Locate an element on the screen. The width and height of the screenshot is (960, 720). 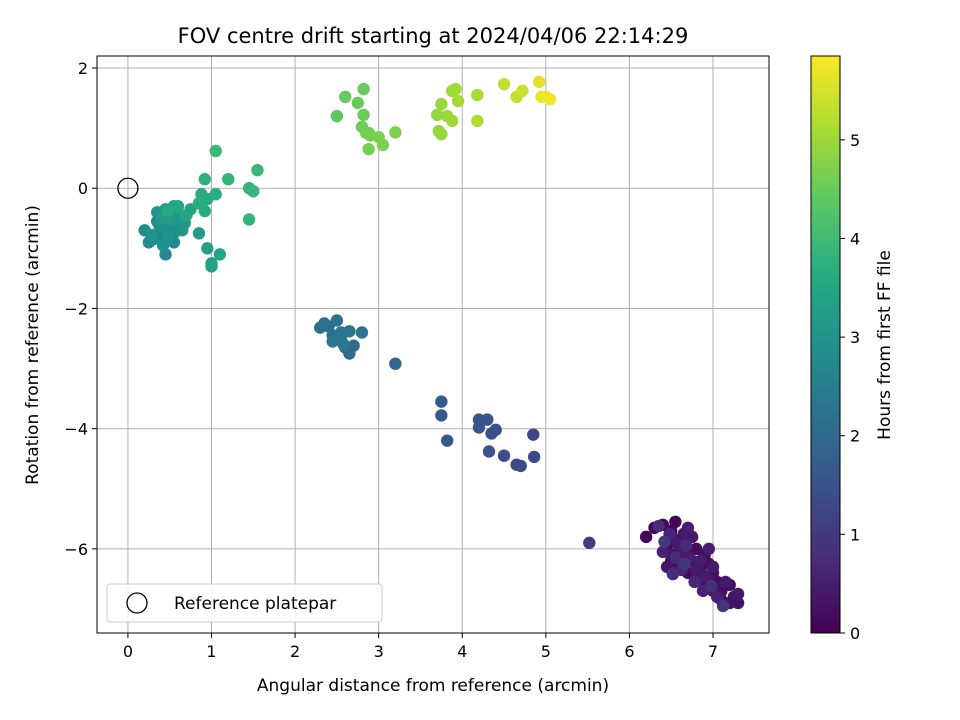
colorbar-tick-label: 4 is located at coordinates (855, 238).